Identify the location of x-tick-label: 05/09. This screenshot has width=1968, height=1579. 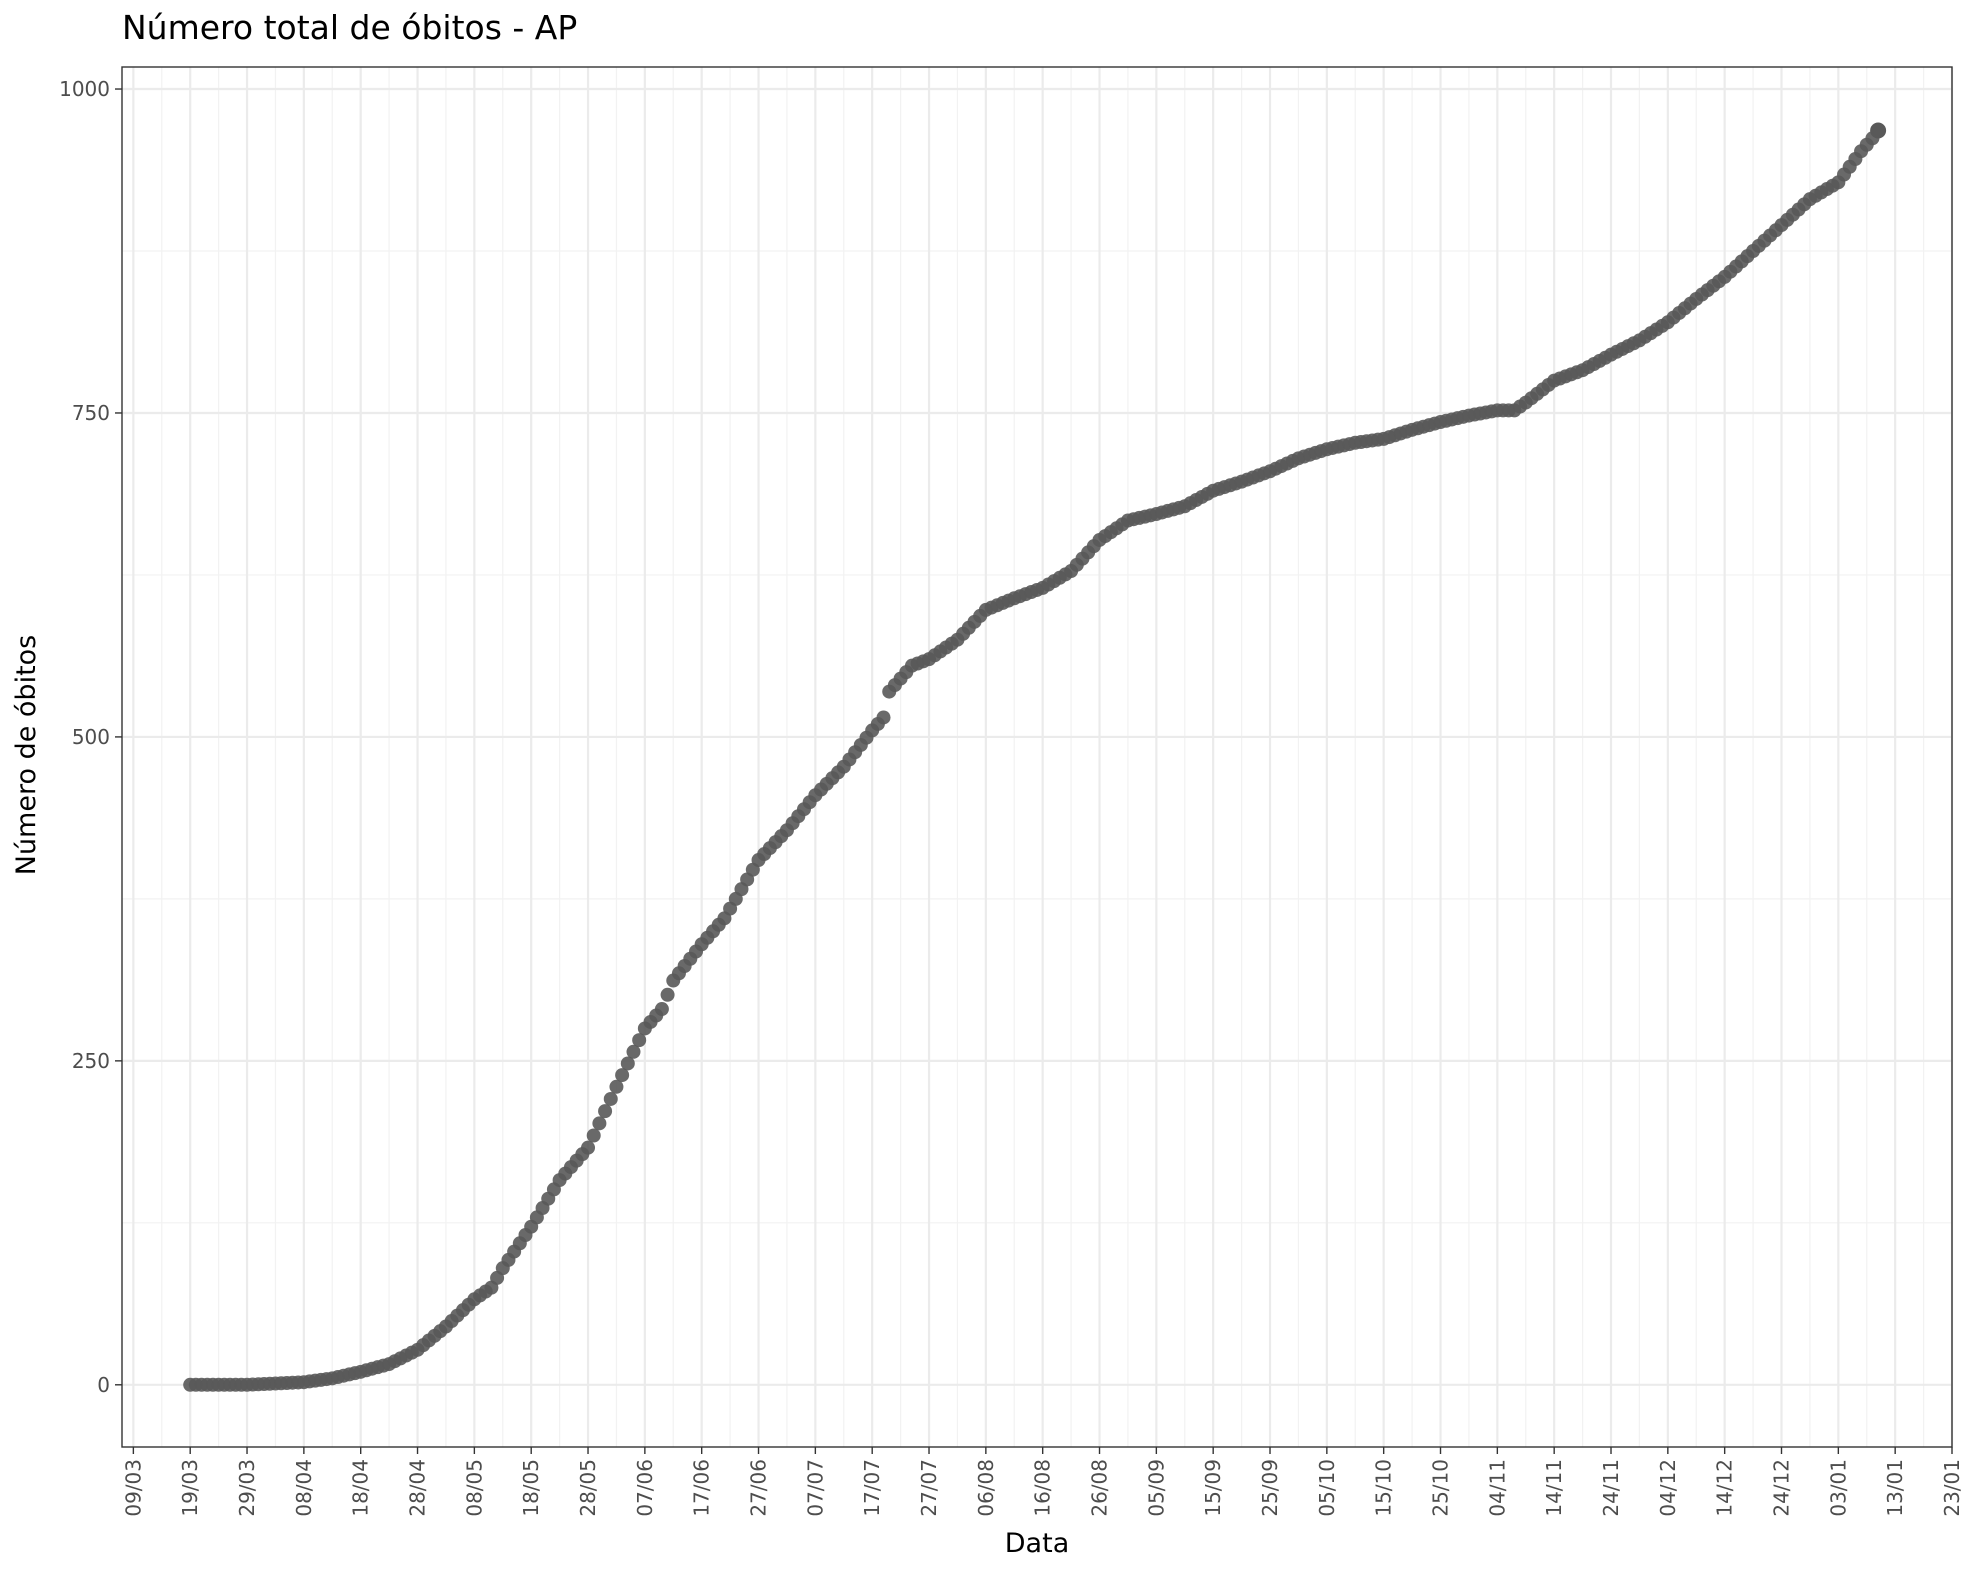
(1156, 1488).